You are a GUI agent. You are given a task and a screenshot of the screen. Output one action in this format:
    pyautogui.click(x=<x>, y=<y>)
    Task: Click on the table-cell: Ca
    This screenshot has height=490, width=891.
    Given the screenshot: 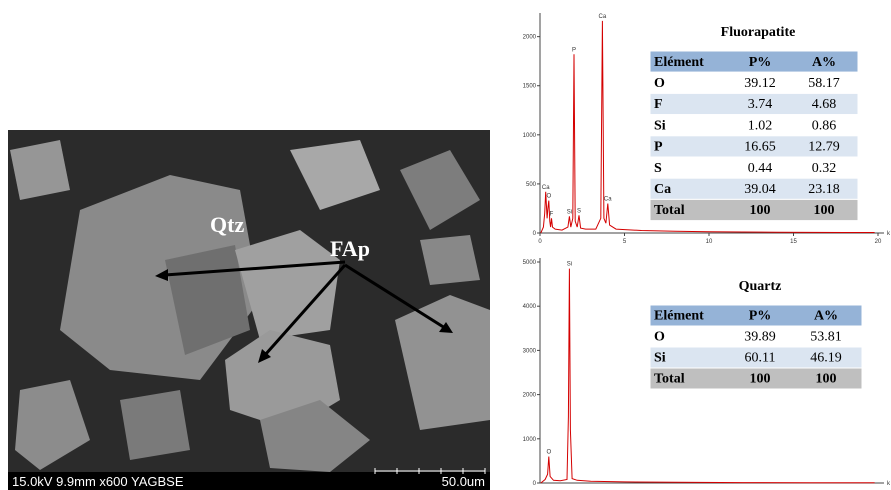 What is the action you would take?
    pyautogui.click(x=662, y=189)
    